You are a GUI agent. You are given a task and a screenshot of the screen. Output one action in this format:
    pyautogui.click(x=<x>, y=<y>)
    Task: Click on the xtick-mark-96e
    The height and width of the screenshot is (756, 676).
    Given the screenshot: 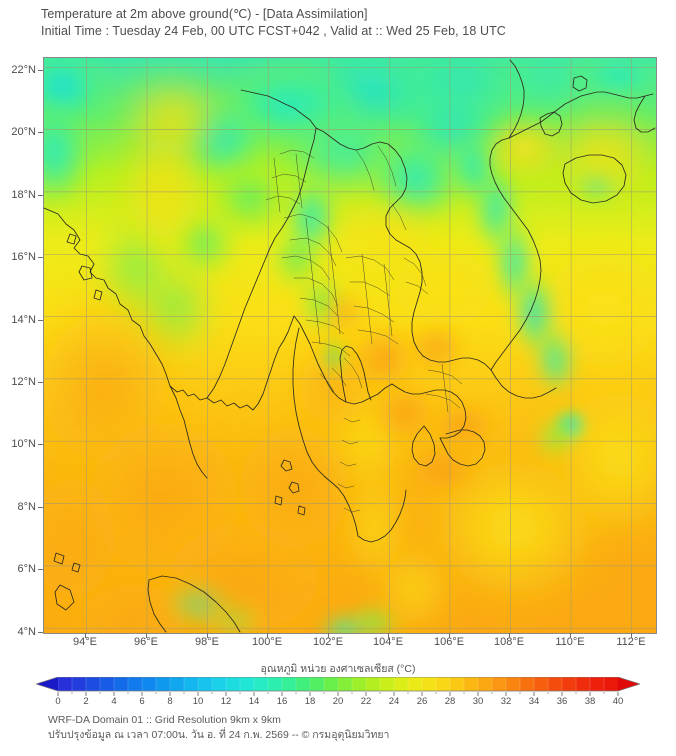 What is the action you would take?
    pyautogui.click(x=146, y=635)
    